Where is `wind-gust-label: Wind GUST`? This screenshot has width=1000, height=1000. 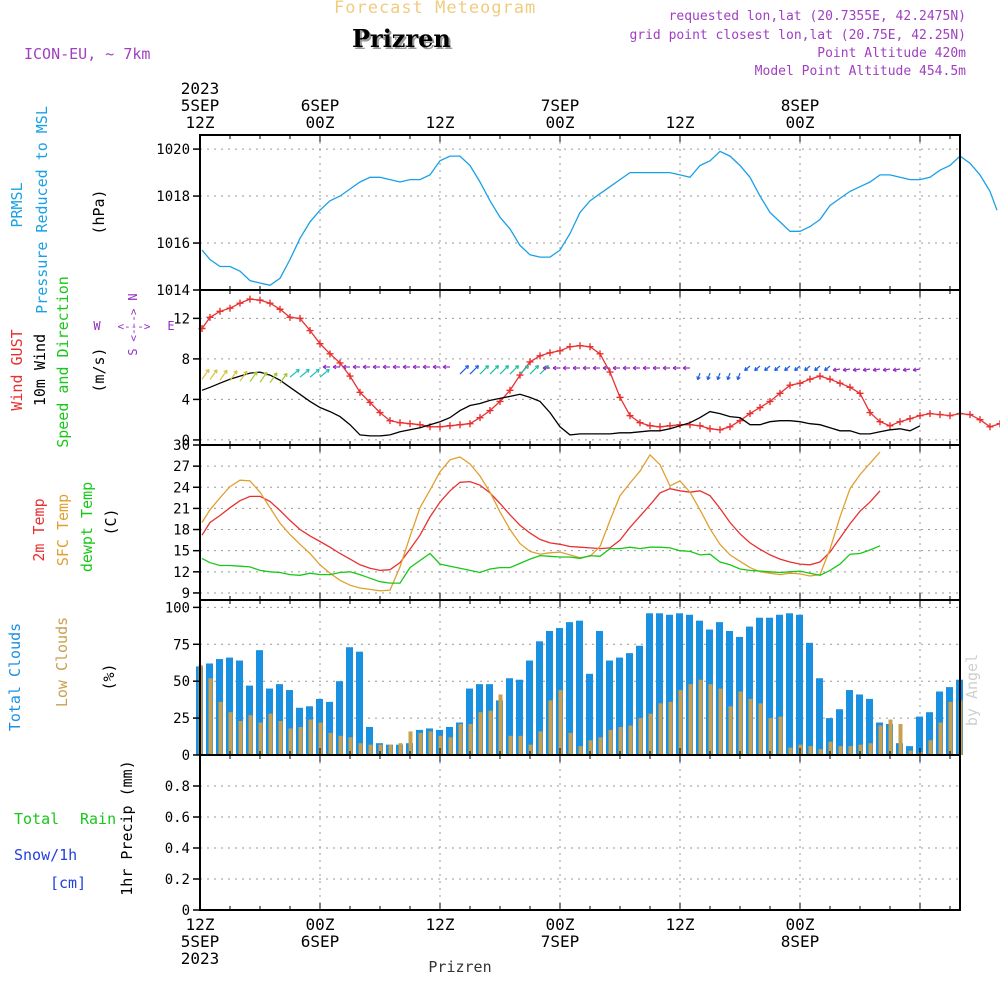
wind-gust-label: Wind GUST is located at coordinates (17, 369).